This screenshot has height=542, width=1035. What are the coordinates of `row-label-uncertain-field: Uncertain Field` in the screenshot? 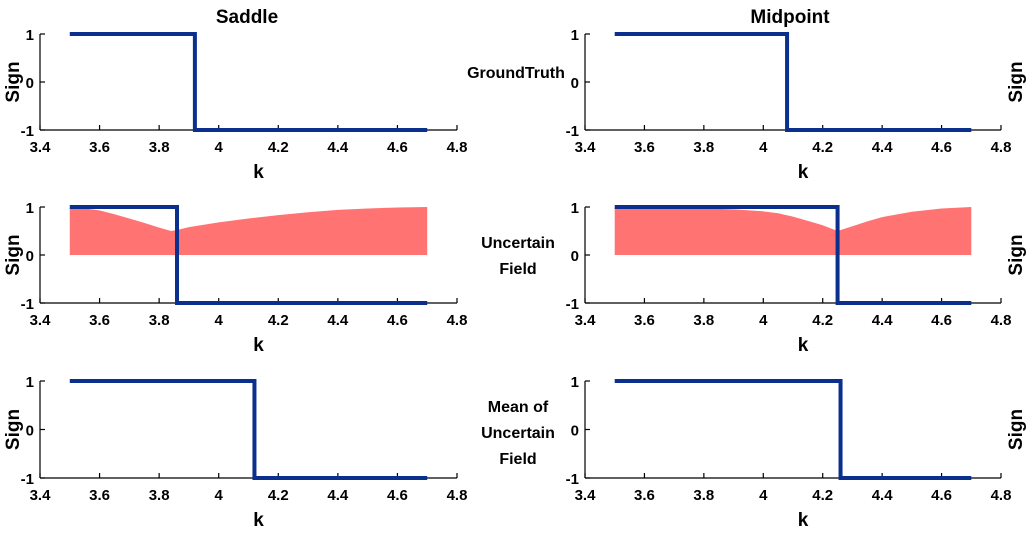 It's located at (518, 256).